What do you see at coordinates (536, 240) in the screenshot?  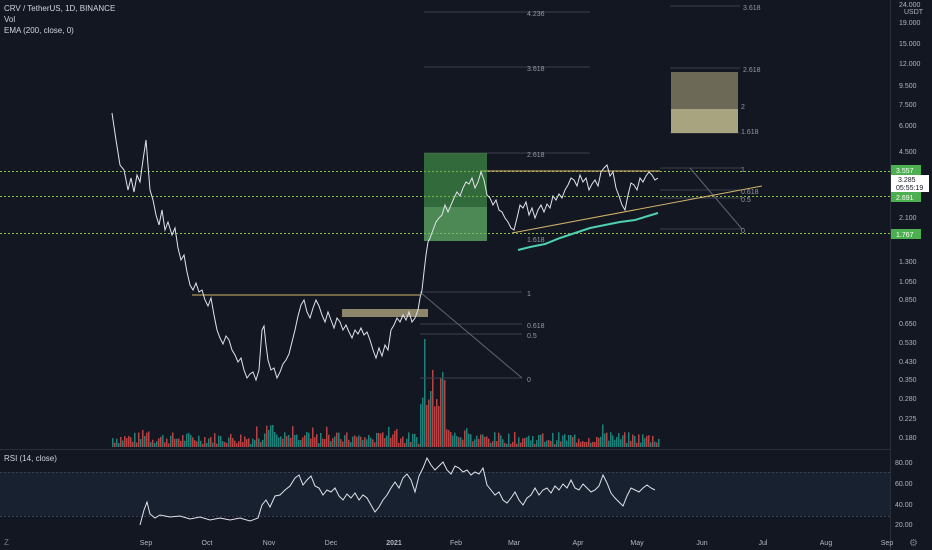 I see `fib-mid-label: 1.618` at bounding box center [536, 240].